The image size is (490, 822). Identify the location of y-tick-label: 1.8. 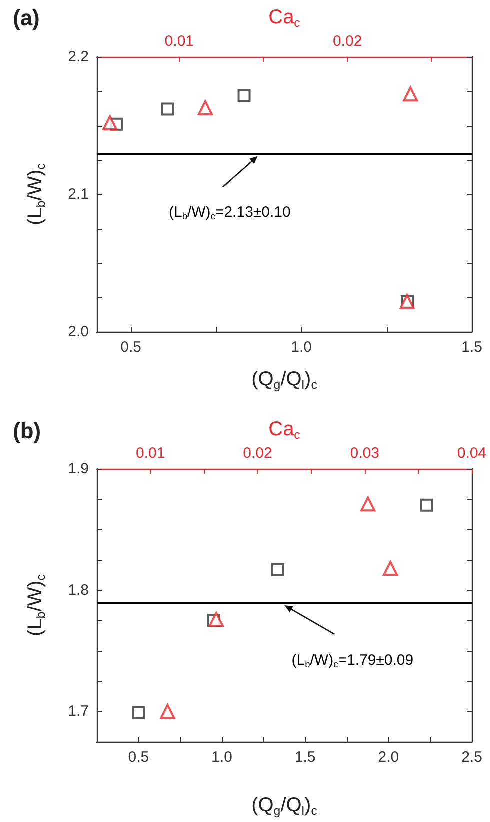
(78, 590).